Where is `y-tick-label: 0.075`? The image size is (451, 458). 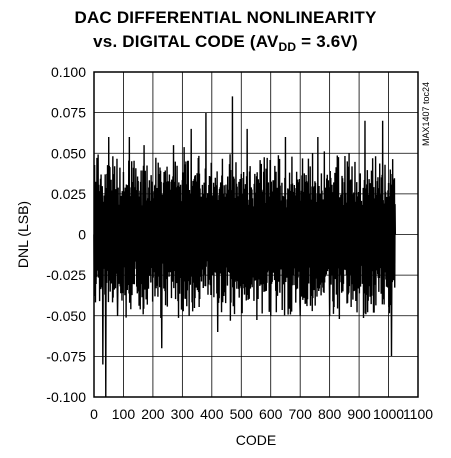 y-tick-label: 0.075 is located at coordinates (68, 113).